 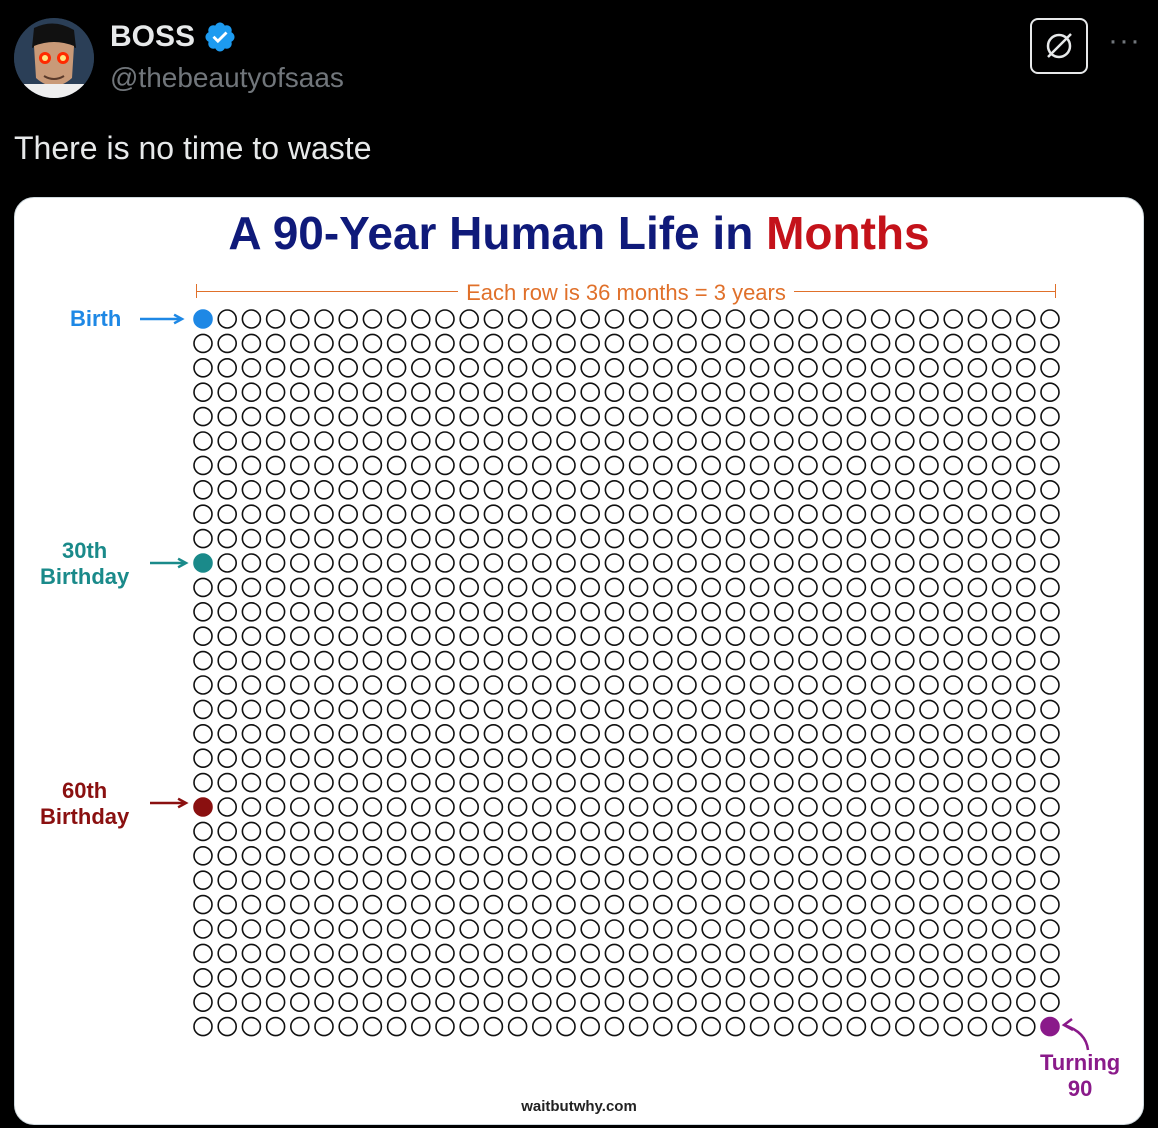 What do you see at coordinates (227, 77) in the screenshot?
I see `author-handle: @thebeautyofsaas` at bounding box center [227, 77].